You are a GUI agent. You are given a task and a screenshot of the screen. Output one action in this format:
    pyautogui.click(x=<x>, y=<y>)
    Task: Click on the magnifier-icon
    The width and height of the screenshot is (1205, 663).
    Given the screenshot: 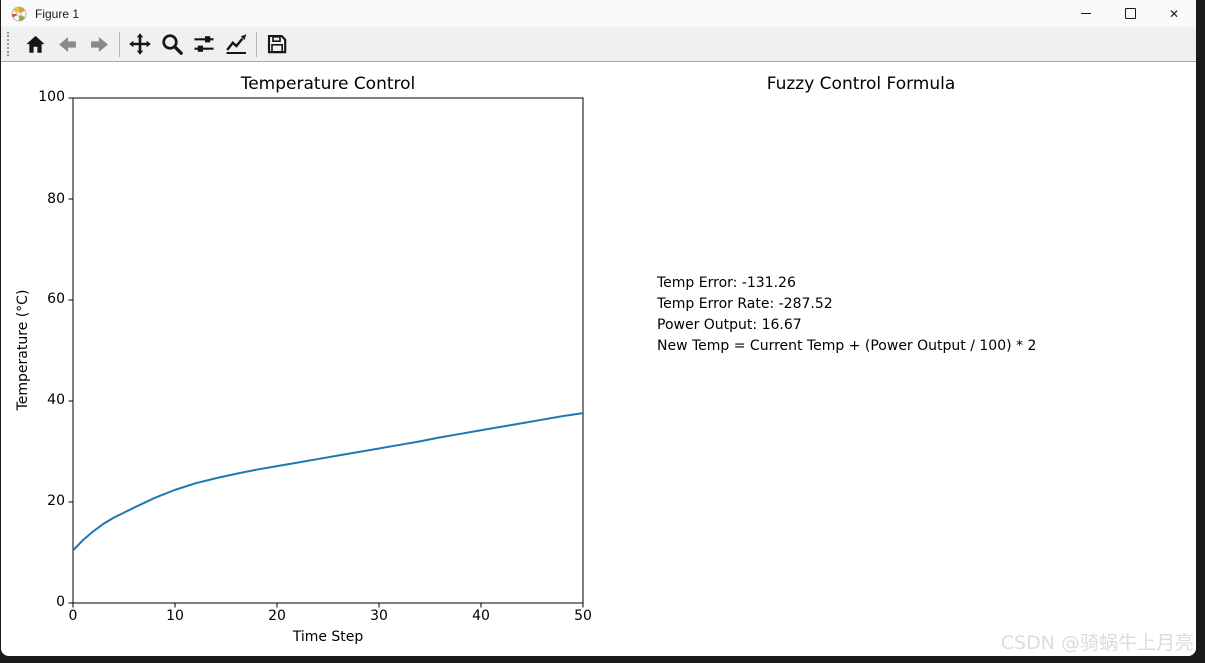 What is the action you would take?
    pyautogui.click(x=172, y=44)
    